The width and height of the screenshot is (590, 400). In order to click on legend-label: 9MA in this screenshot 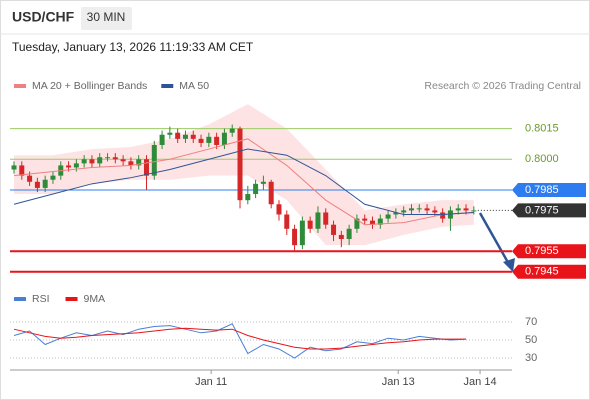, I will do `click(95, 299)`.